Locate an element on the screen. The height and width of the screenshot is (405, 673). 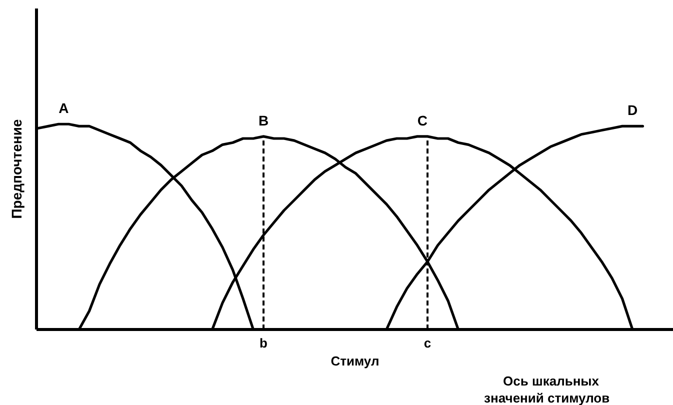
x-tick-label: c is located at coordinates (428, 343).